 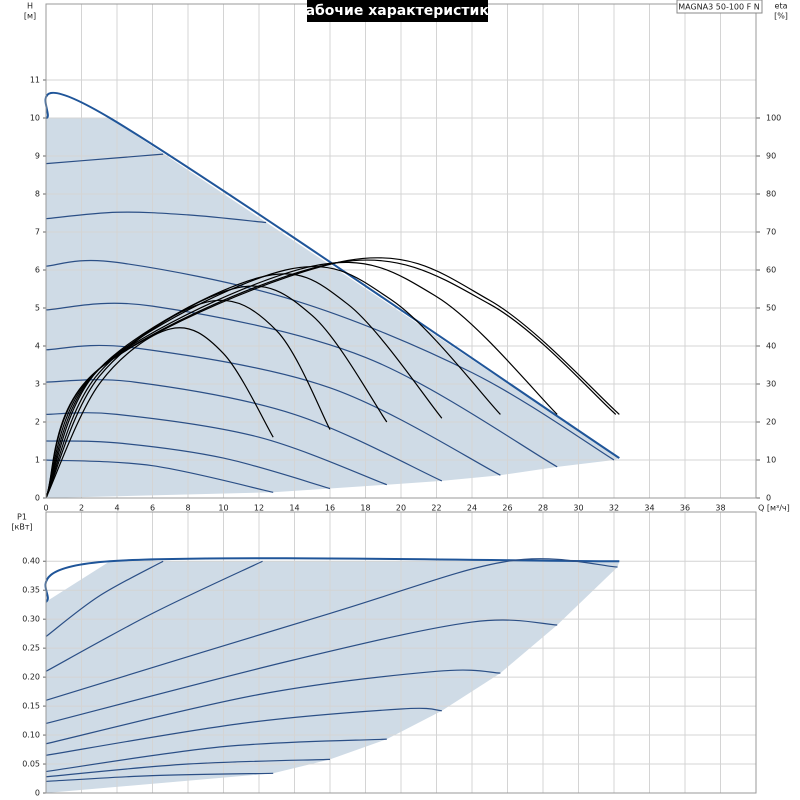 What do you see at coordinates (187, 508) in the screenshot?
I see `x-tick-label: 8` at bounding box center [187, 508].